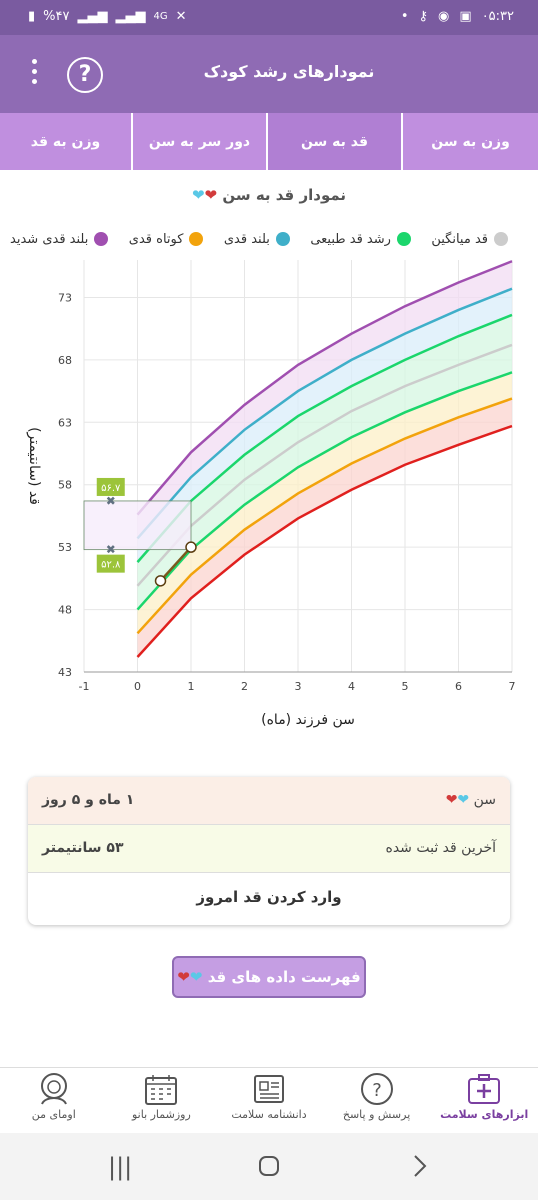 The width and height of the screenshot is (538, 1200). I want to click on age-label: سن ❤❤, so click(470, 800).